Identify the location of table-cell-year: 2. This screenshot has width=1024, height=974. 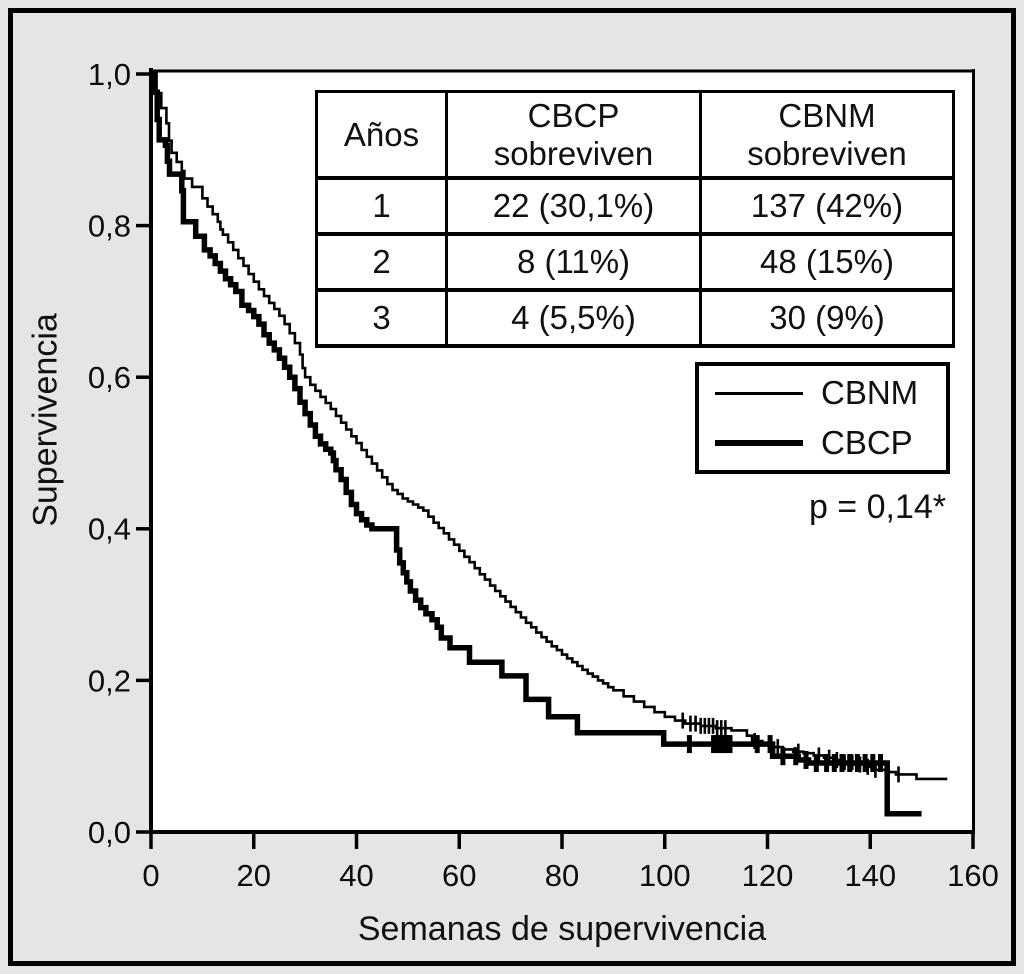
(381, 262).